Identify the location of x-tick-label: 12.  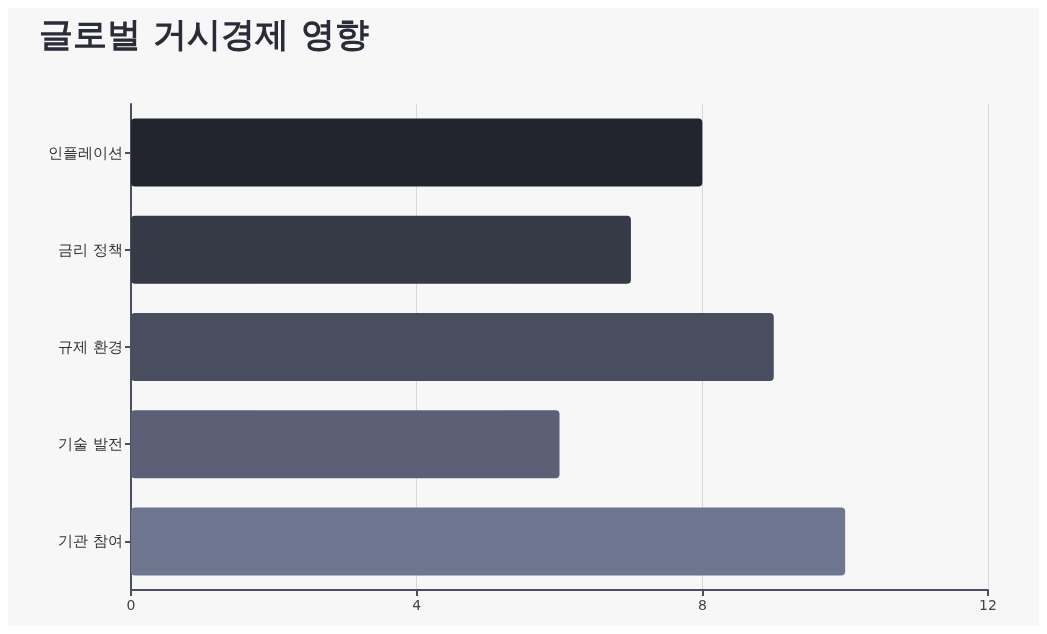
(988, 605).